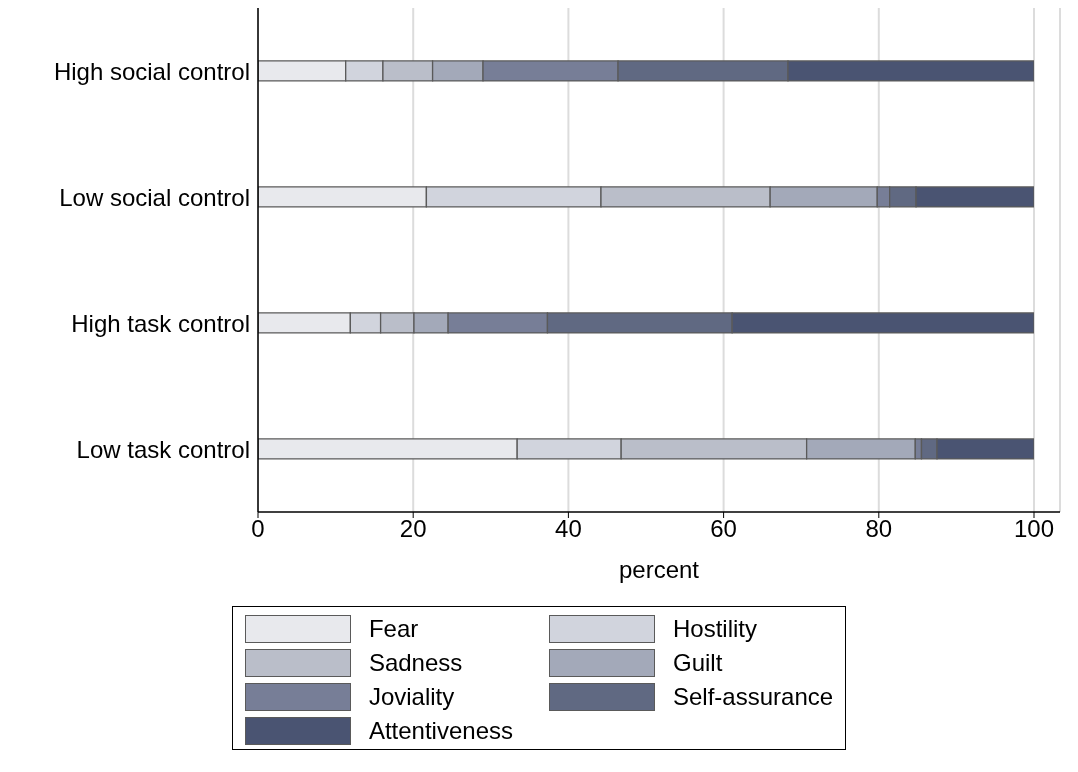  I want to click on legend-label: Sadness, so click(415, 663).